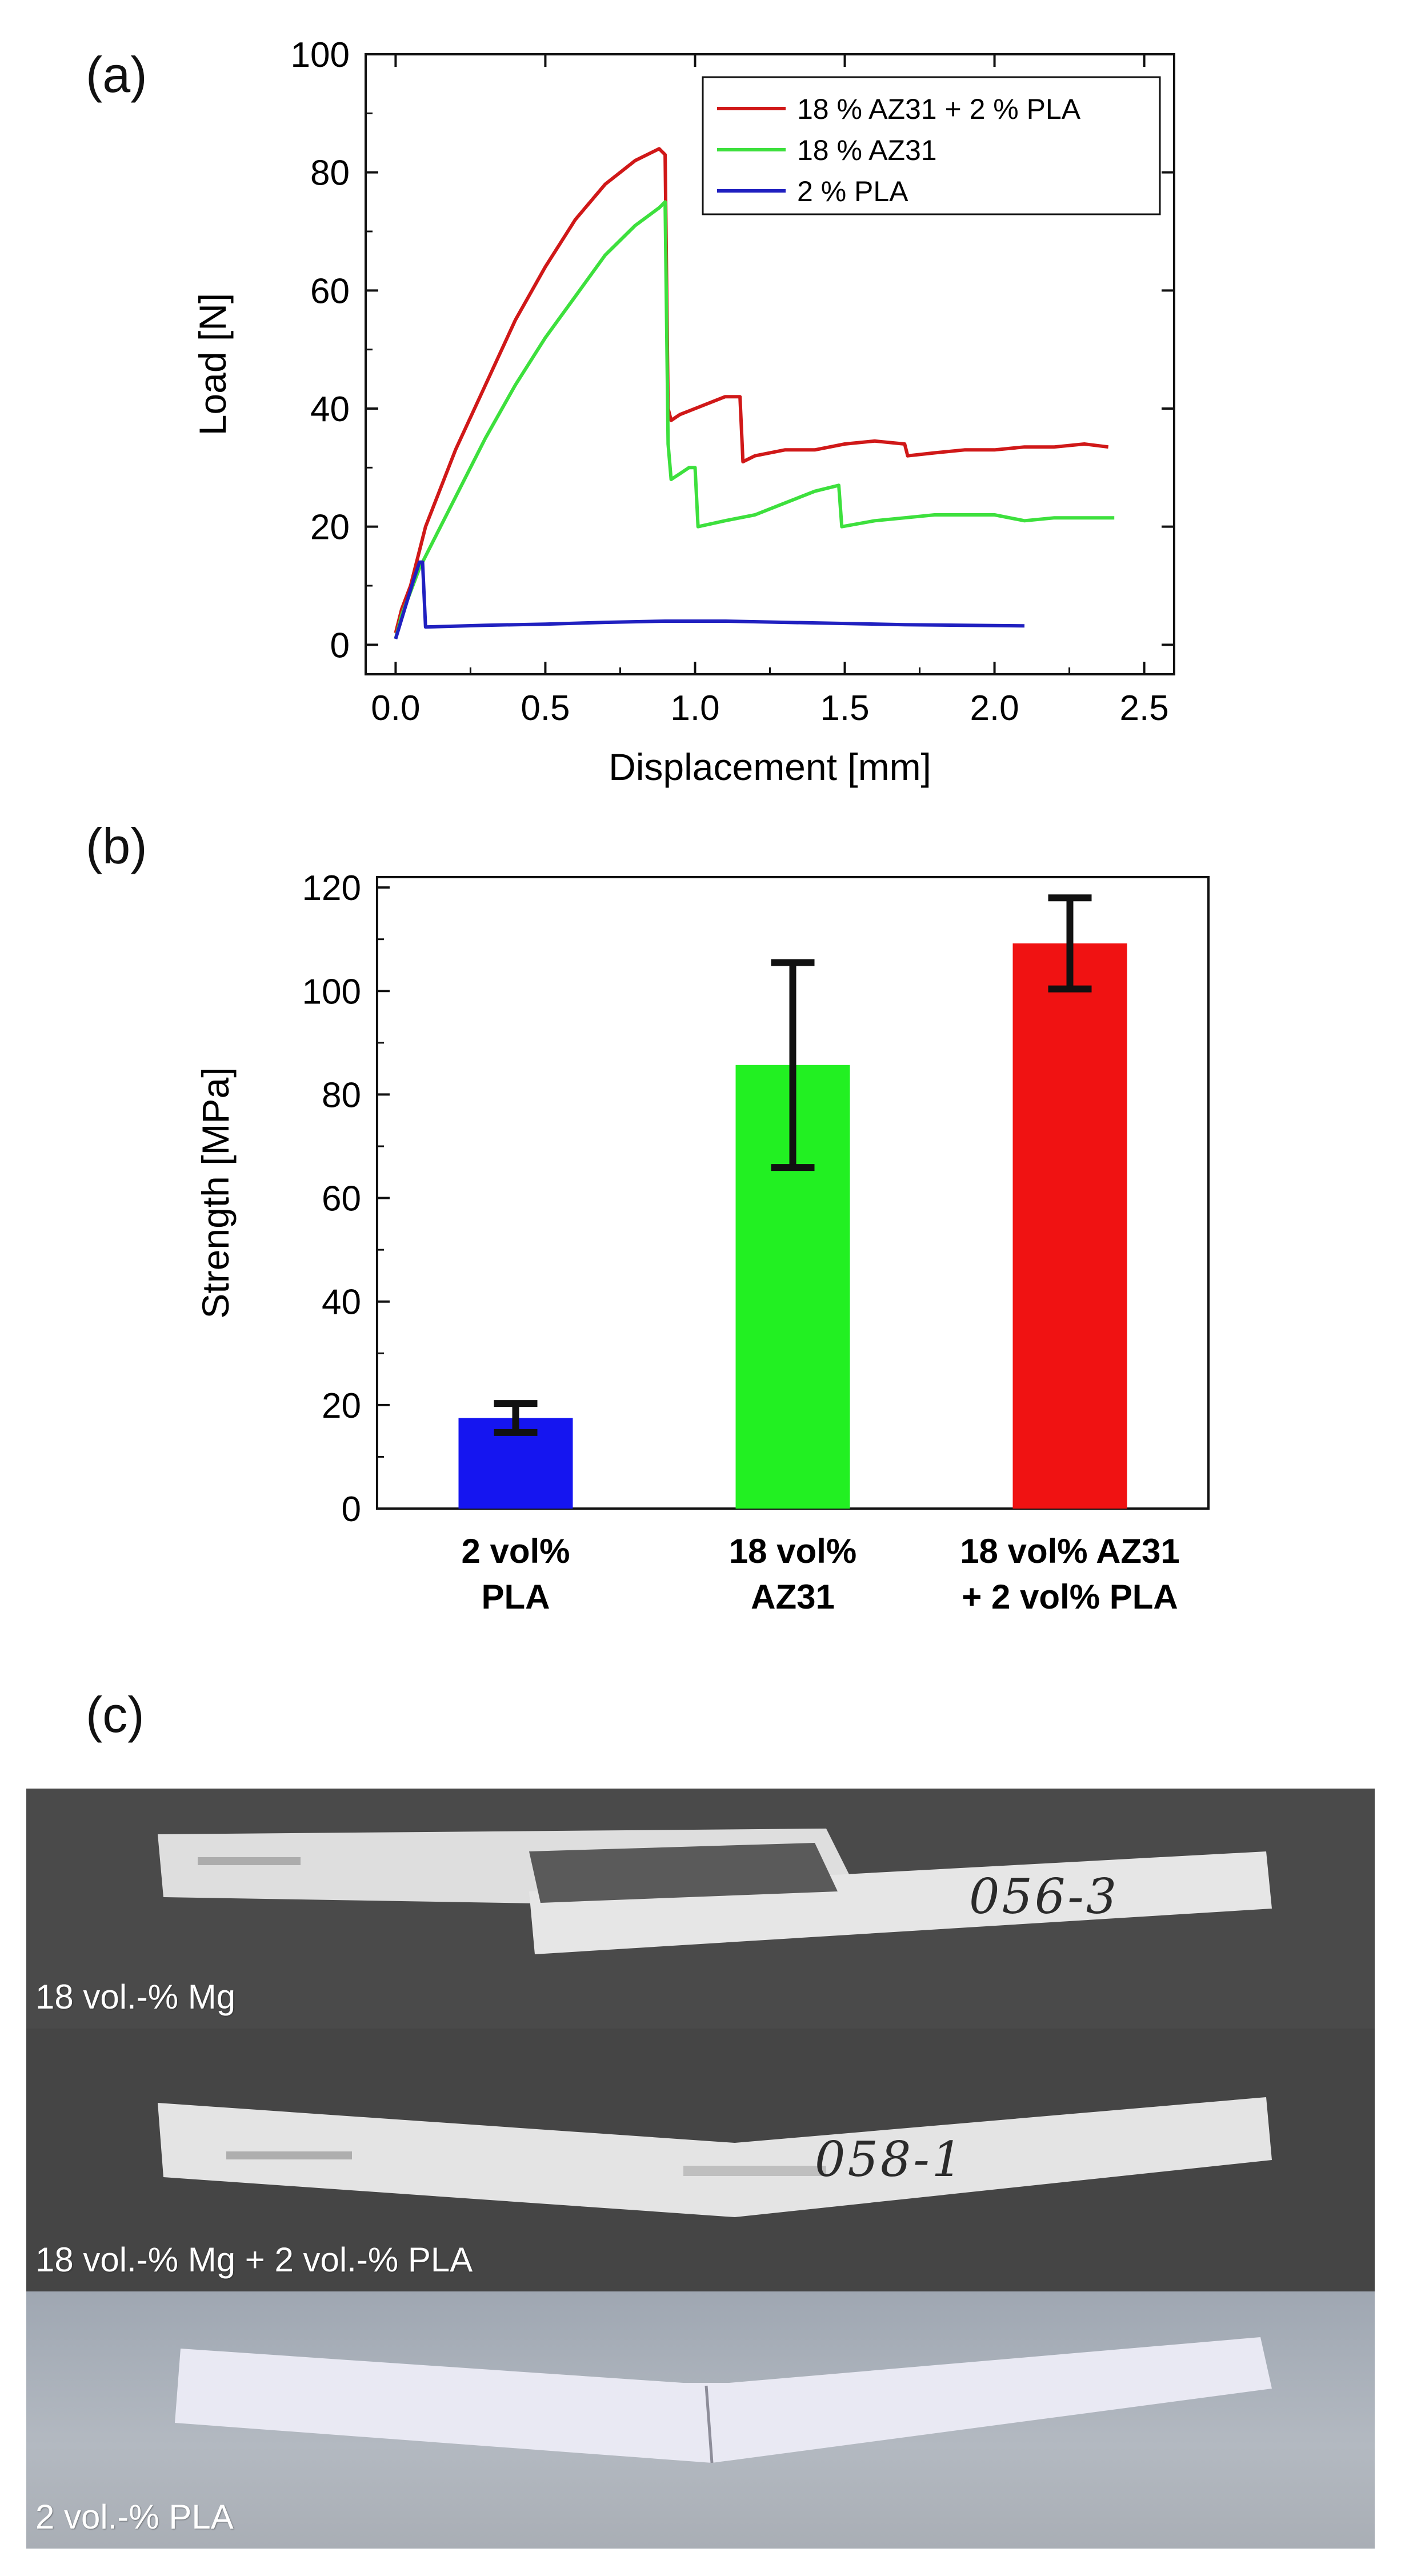  What do you see at coordinates (792, 1551) in the screenshot?
I see `category-label-2: 18 vol%` at bounding box center [792, 1551].